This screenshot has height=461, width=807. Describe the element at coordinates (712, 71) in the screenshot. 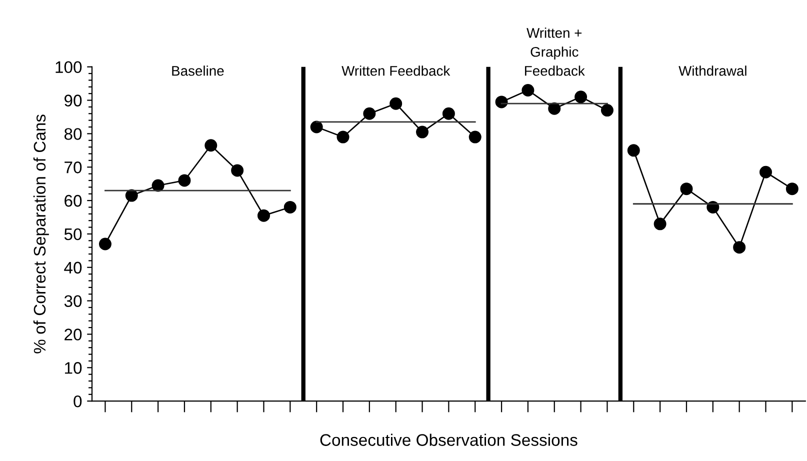

I see `annotation: Withdrawal` at that location.